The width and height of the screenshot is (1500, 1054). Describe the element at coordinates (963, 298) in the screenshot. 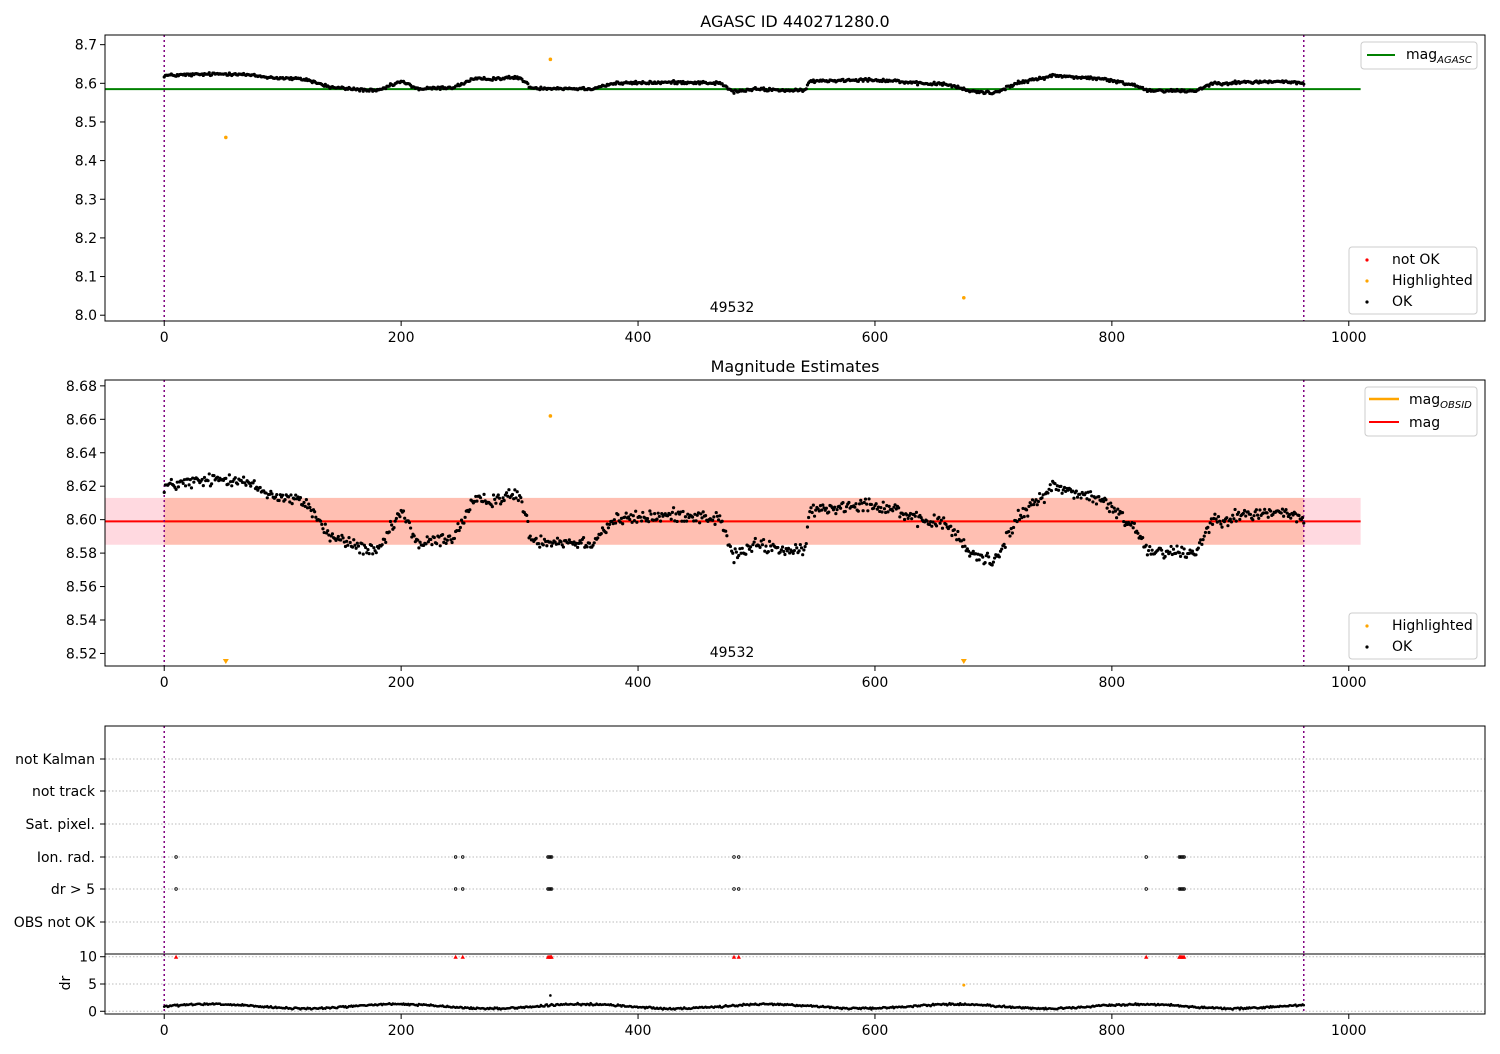

I see `p1-highlighted-point` at that location.